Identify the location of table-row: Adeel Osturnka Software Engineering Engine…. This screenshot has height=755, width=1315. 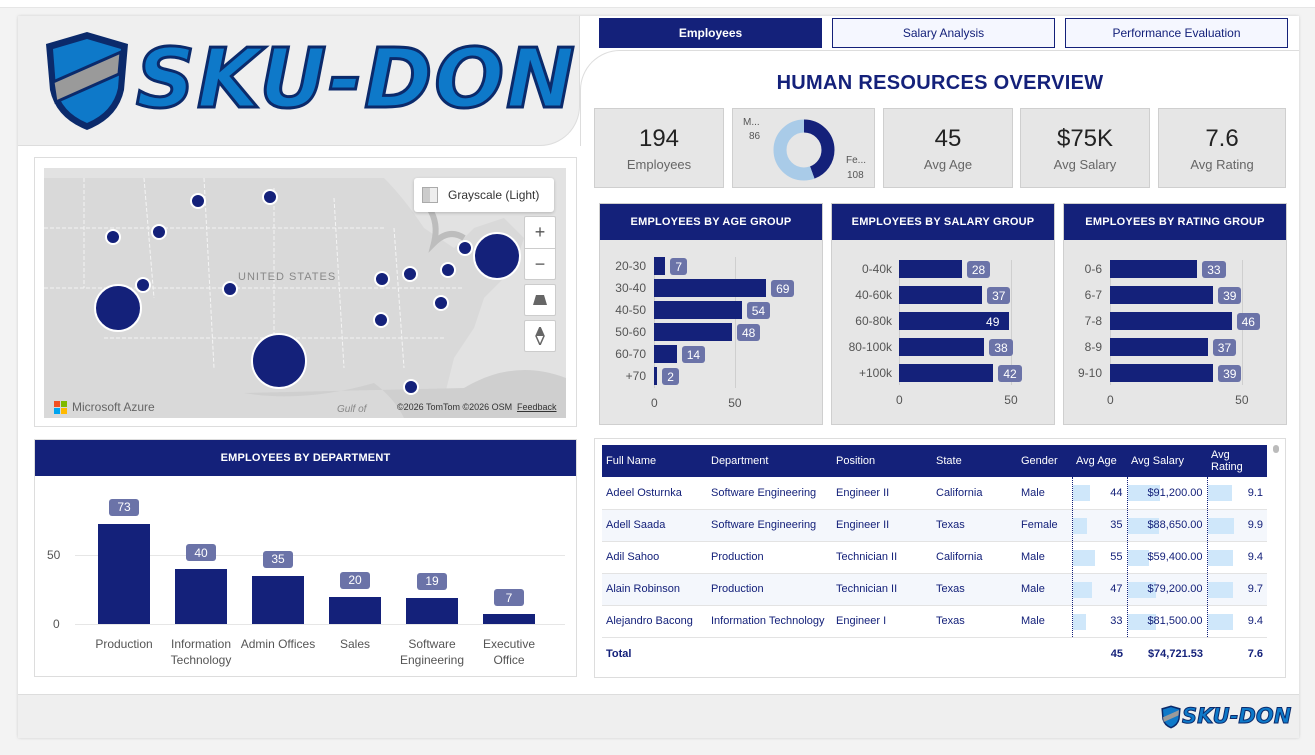
(934, 493).